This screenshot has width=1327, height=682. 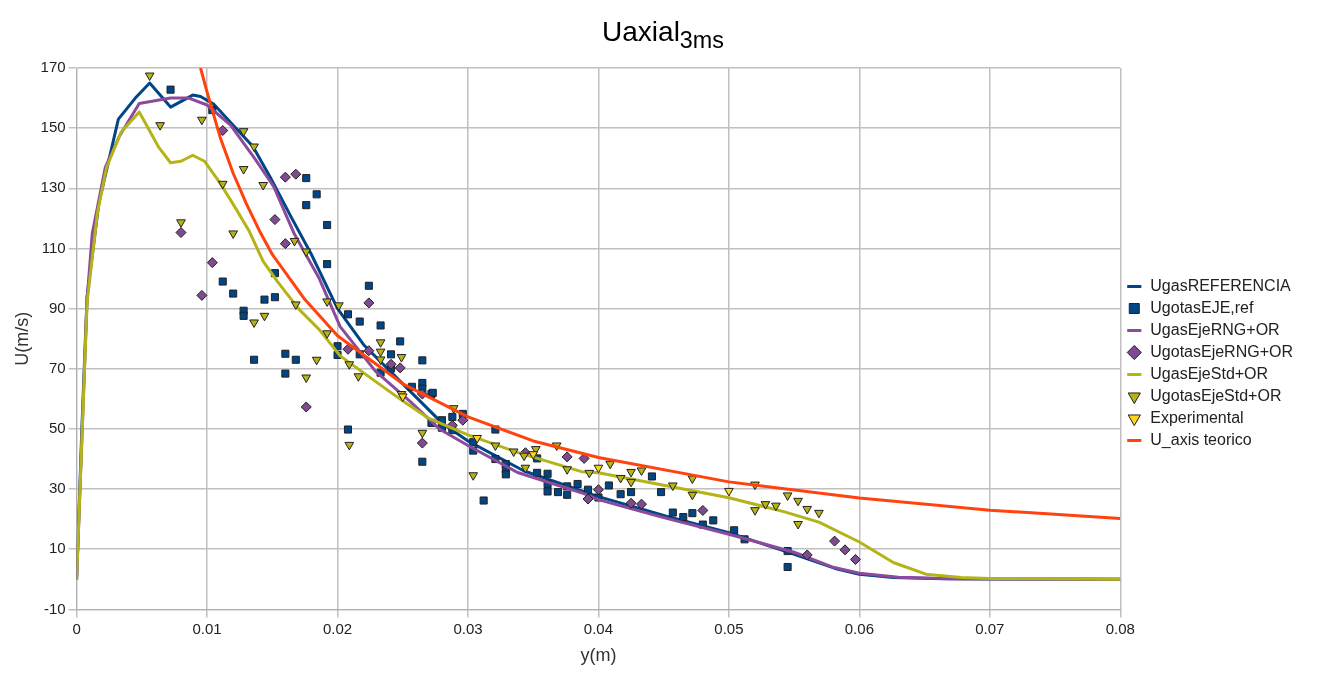 I want to click on legend-label: UgasEjeStd+OR, so click(x=1209, y=373).